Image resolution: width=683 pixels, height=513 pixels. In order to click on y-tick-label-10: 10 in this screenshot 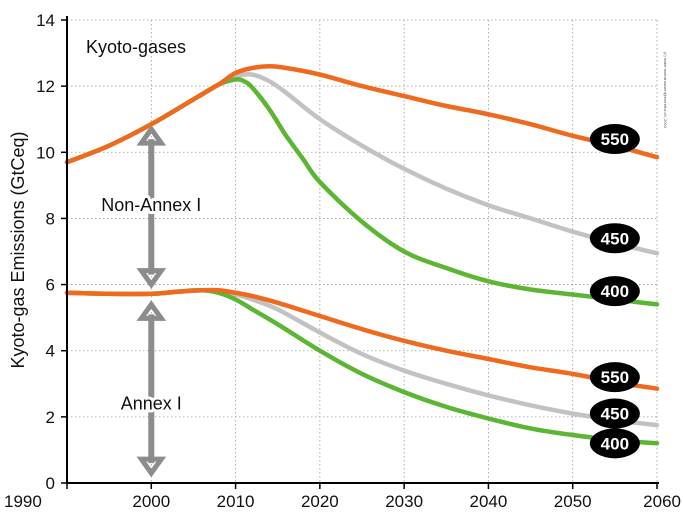, I will do `click(45, 152)`.